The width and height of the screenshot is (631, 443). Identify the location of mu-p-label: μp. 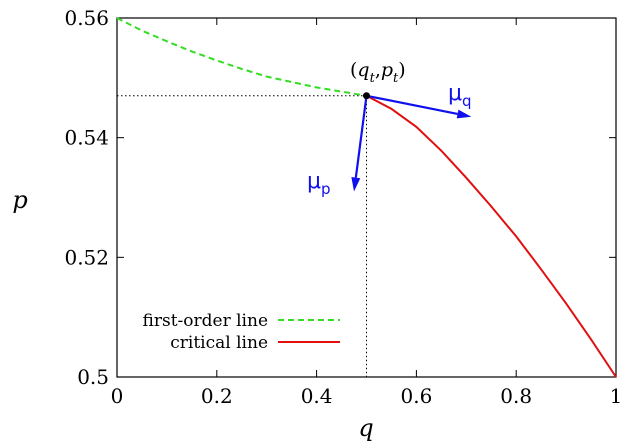
(319, 183).